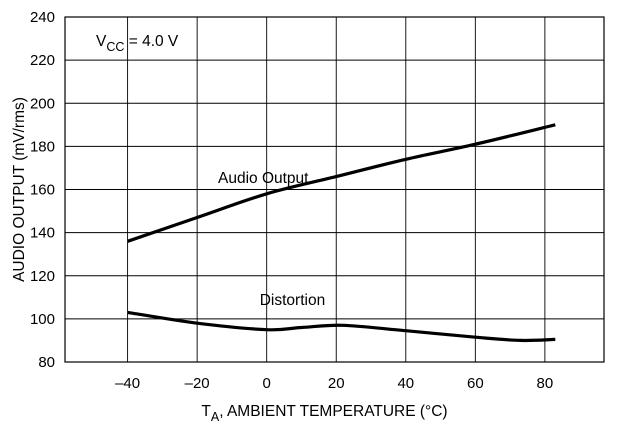 Image resolution: width=622 pixels, height=429 pixels. I want to click on vcc-annotation-rest: = 4.0 V, so click(151, 41).